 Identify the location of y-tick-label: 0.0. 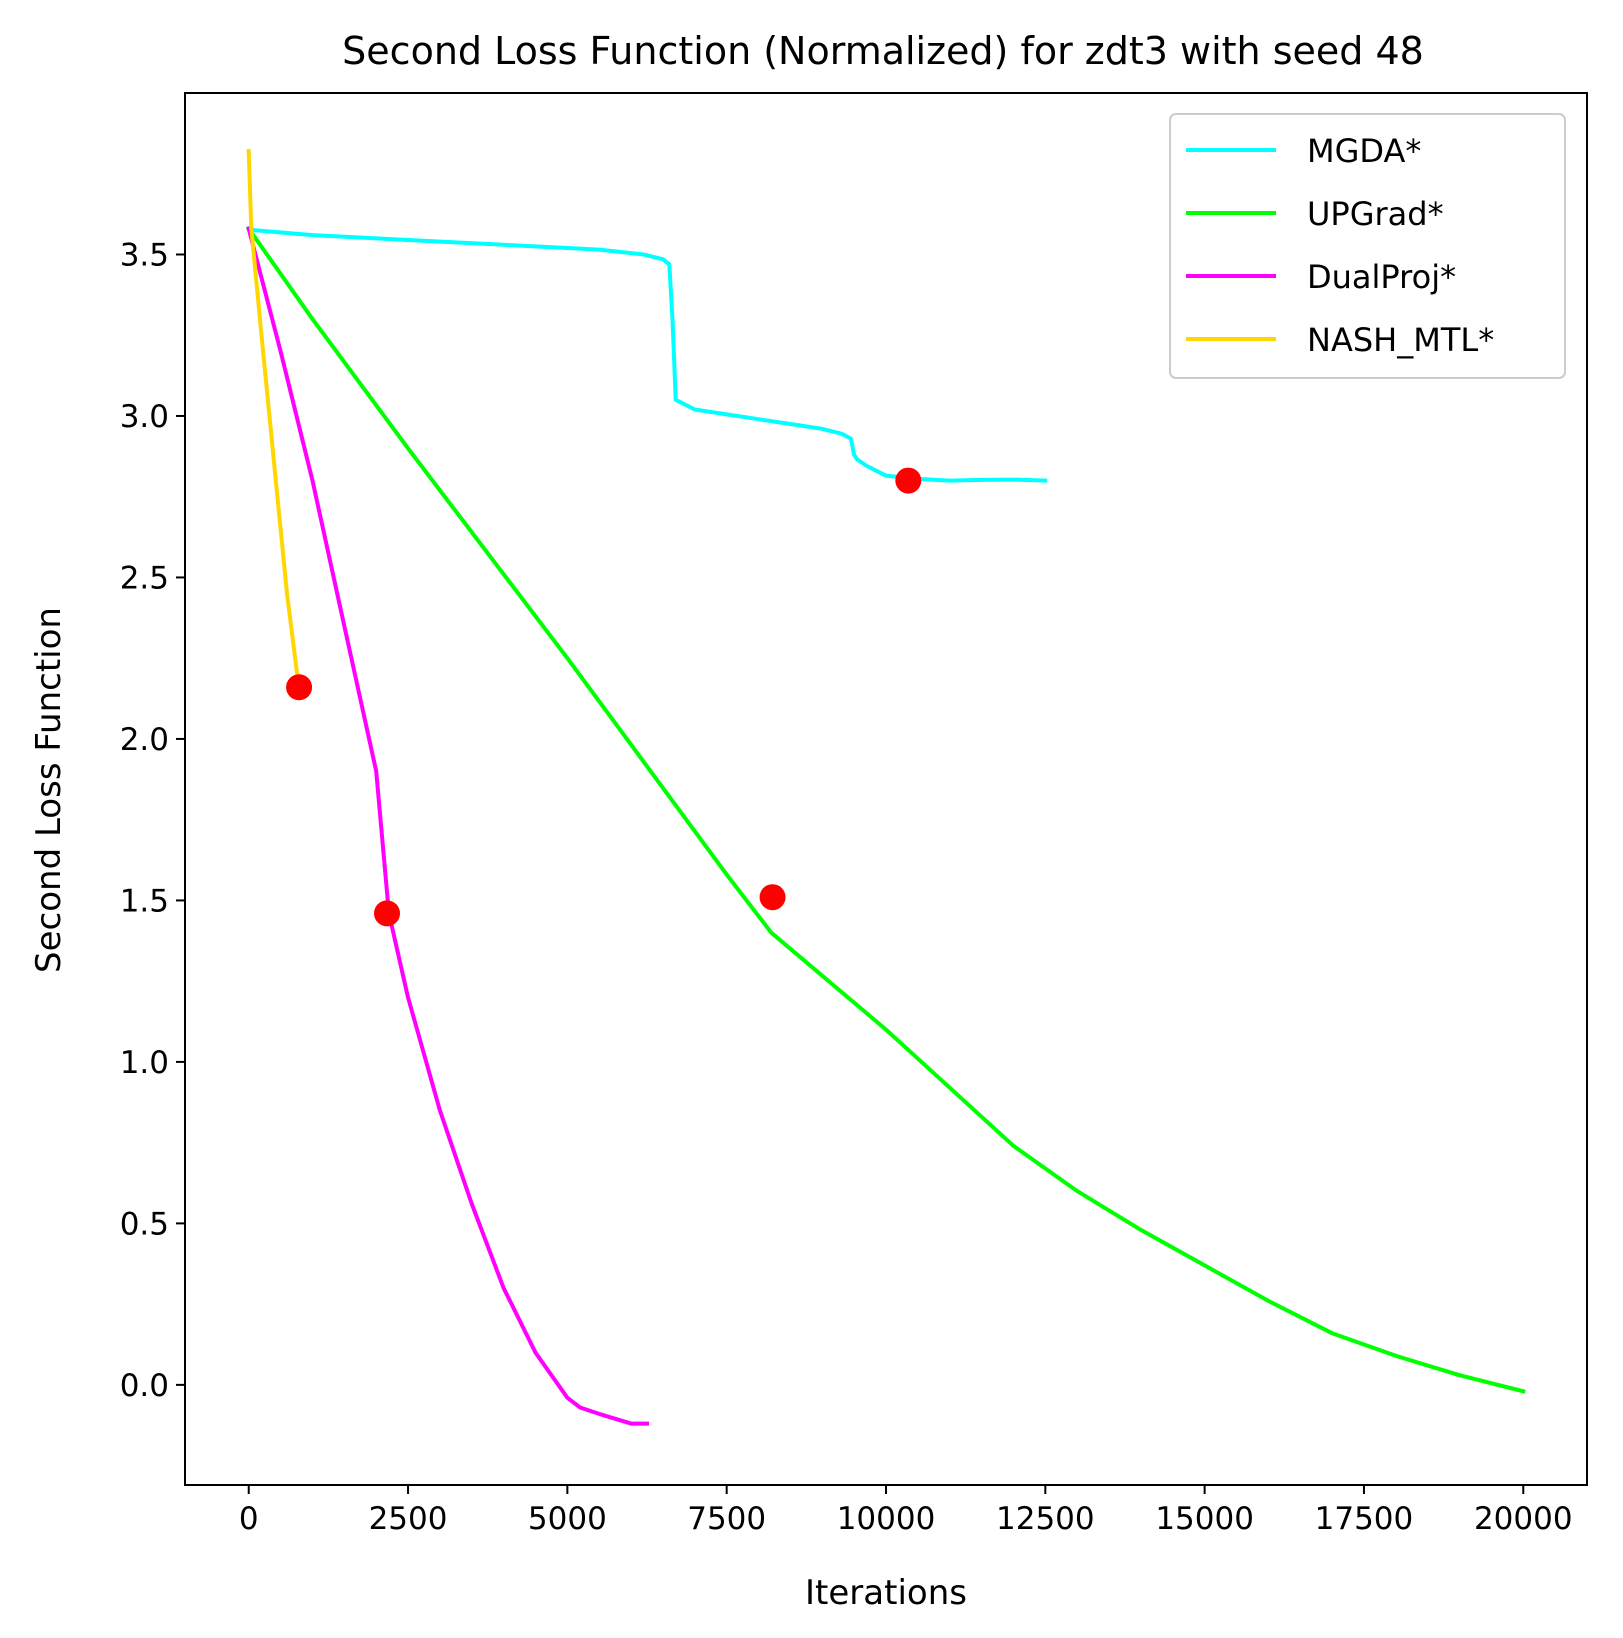
(144, 1386).